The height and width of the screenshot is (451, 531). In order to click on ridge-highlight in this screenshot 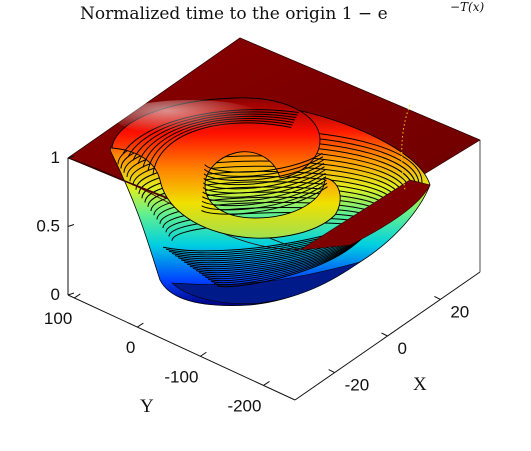, I will do `click(190, 118)`.